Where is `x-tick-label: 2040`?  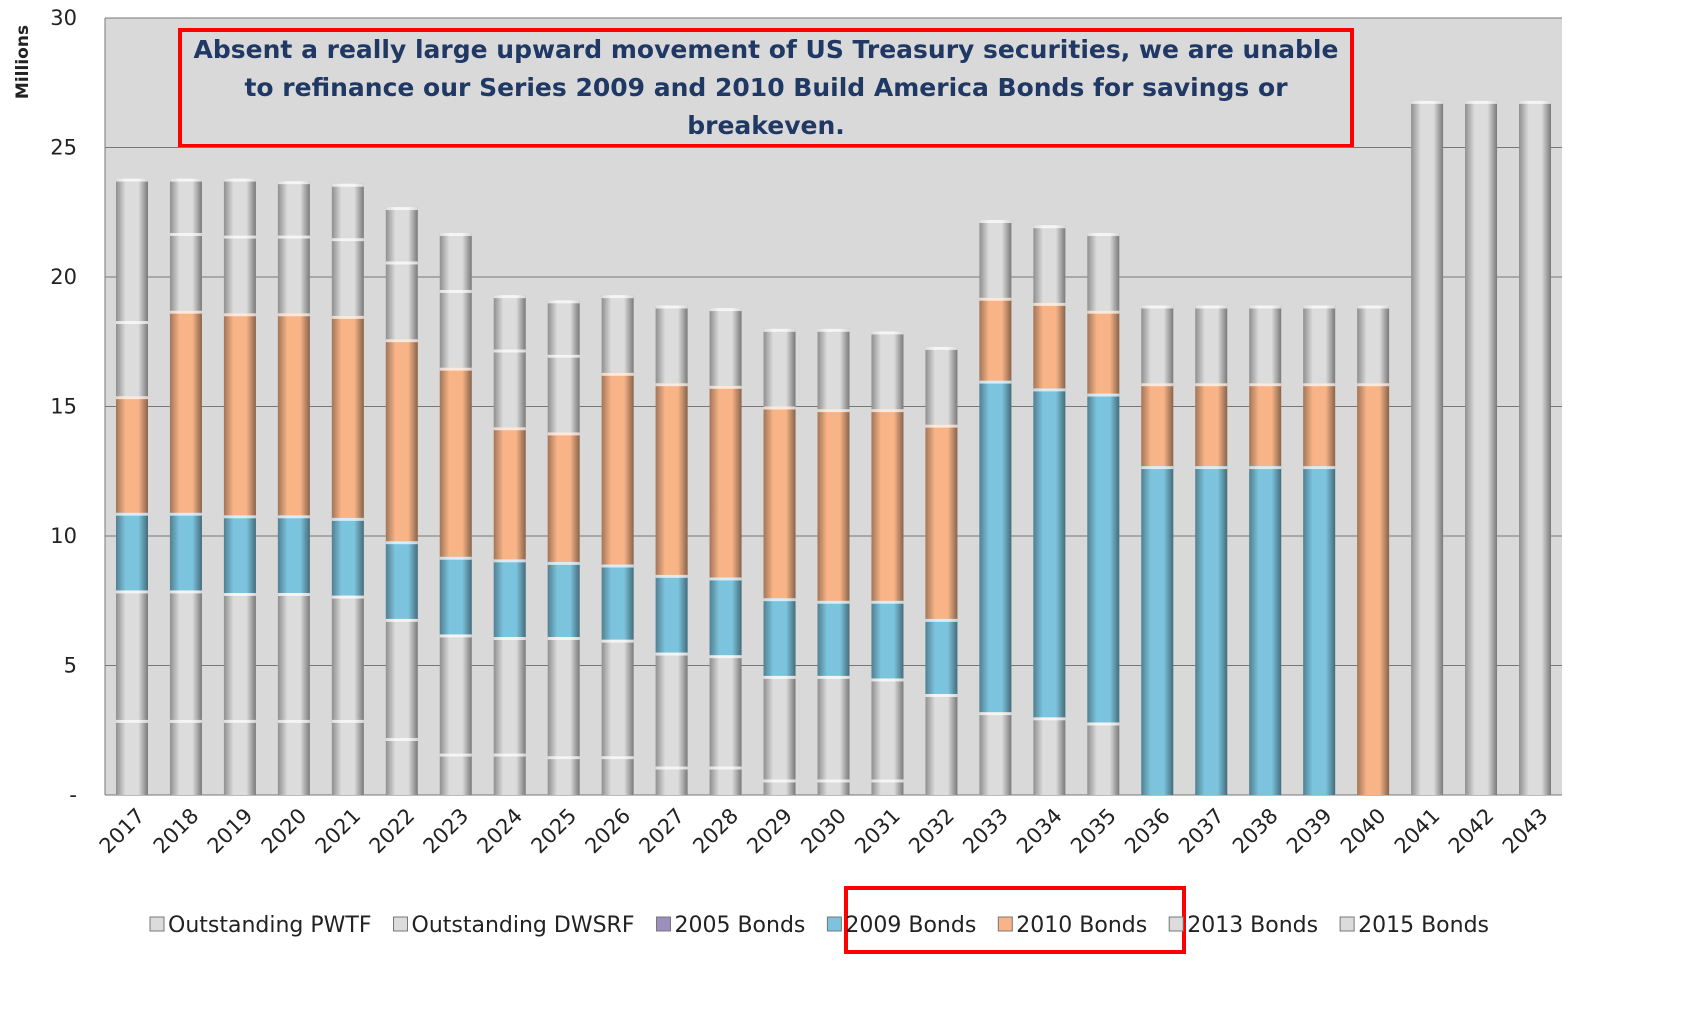 x-tick-label: 2040 is located at coordinates (1363, 831).